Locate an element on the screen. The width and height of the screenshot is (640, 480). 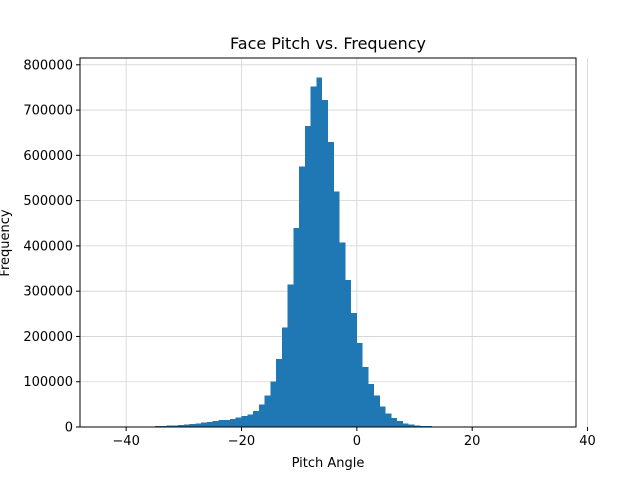
chart-title: Face Pitch vs. Frequency is located at coordinates (328, 43).